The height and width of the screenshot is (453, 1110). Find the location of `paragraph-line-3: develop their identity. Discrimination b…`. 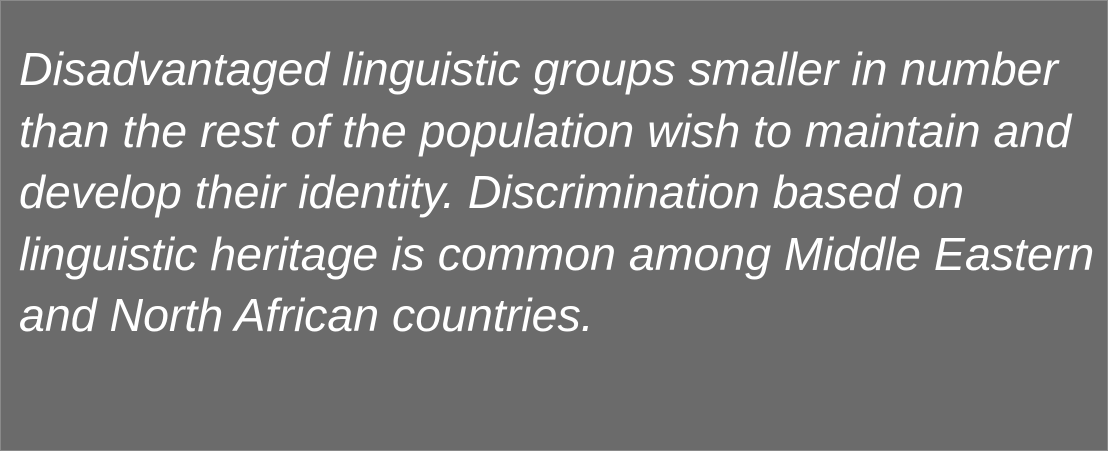

paragraph-line-3: develop their identity. Discrimination b… is located at coordinates (492, 192).